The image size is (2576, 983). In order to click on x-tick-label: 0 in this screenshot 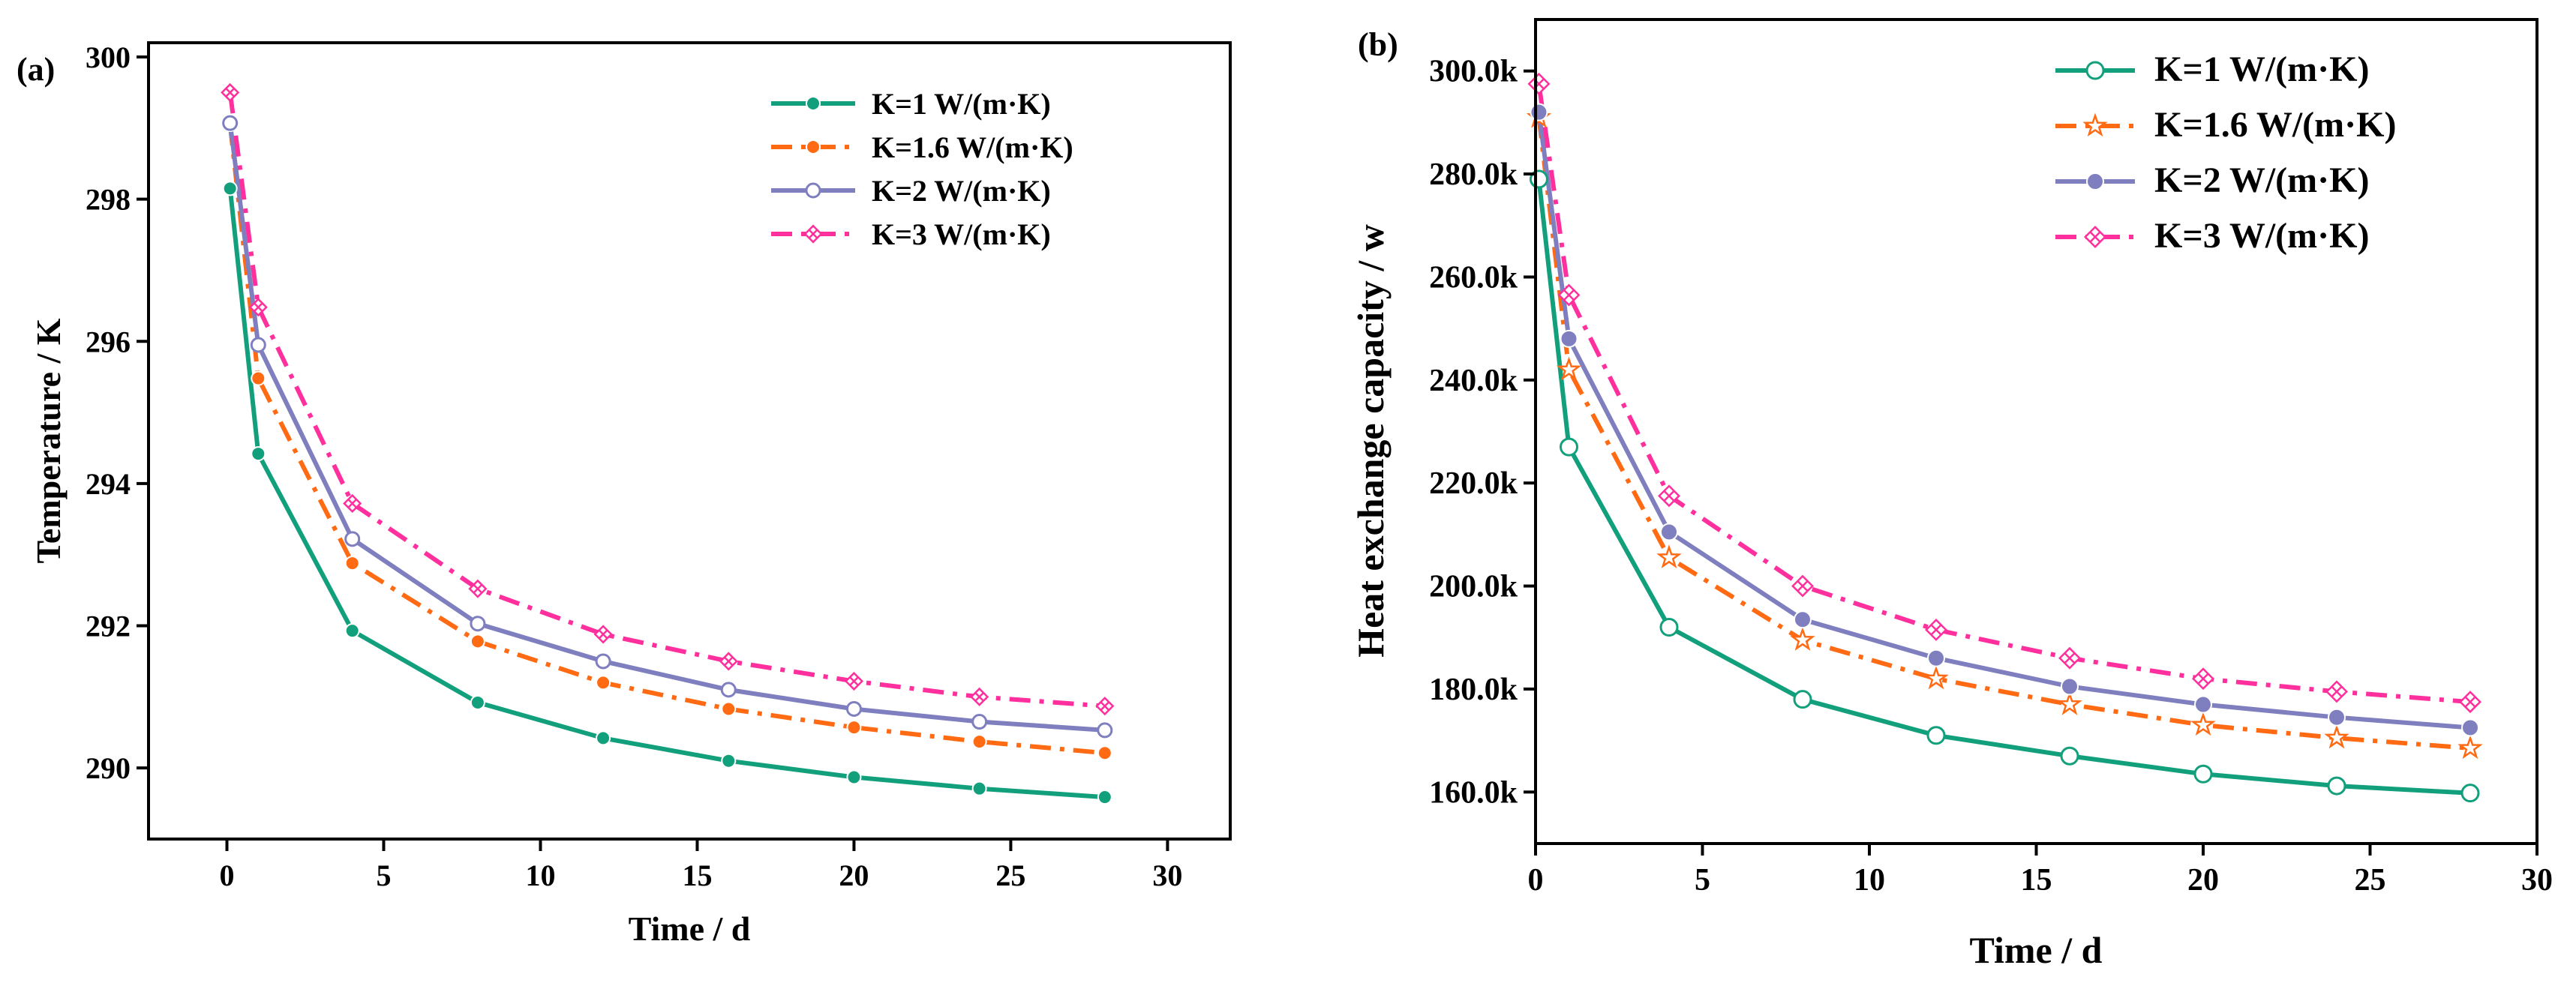, I will do `click(1536, 880)`.